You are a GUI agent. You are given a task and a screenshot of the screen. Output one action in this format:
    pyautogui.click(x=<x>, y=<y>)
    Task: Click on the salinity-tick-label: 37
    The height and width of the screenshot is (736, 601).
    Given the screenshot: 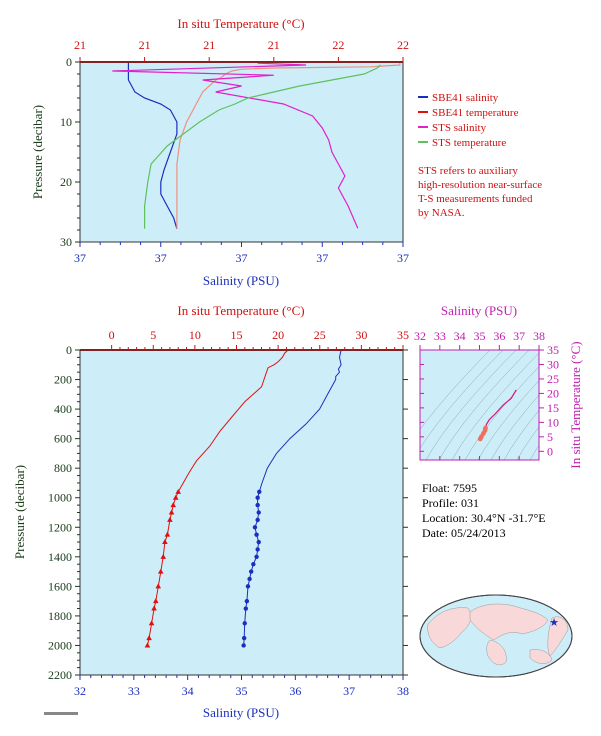 What is the action you would take?
    pyautogui.click(x=349, y=691)
    